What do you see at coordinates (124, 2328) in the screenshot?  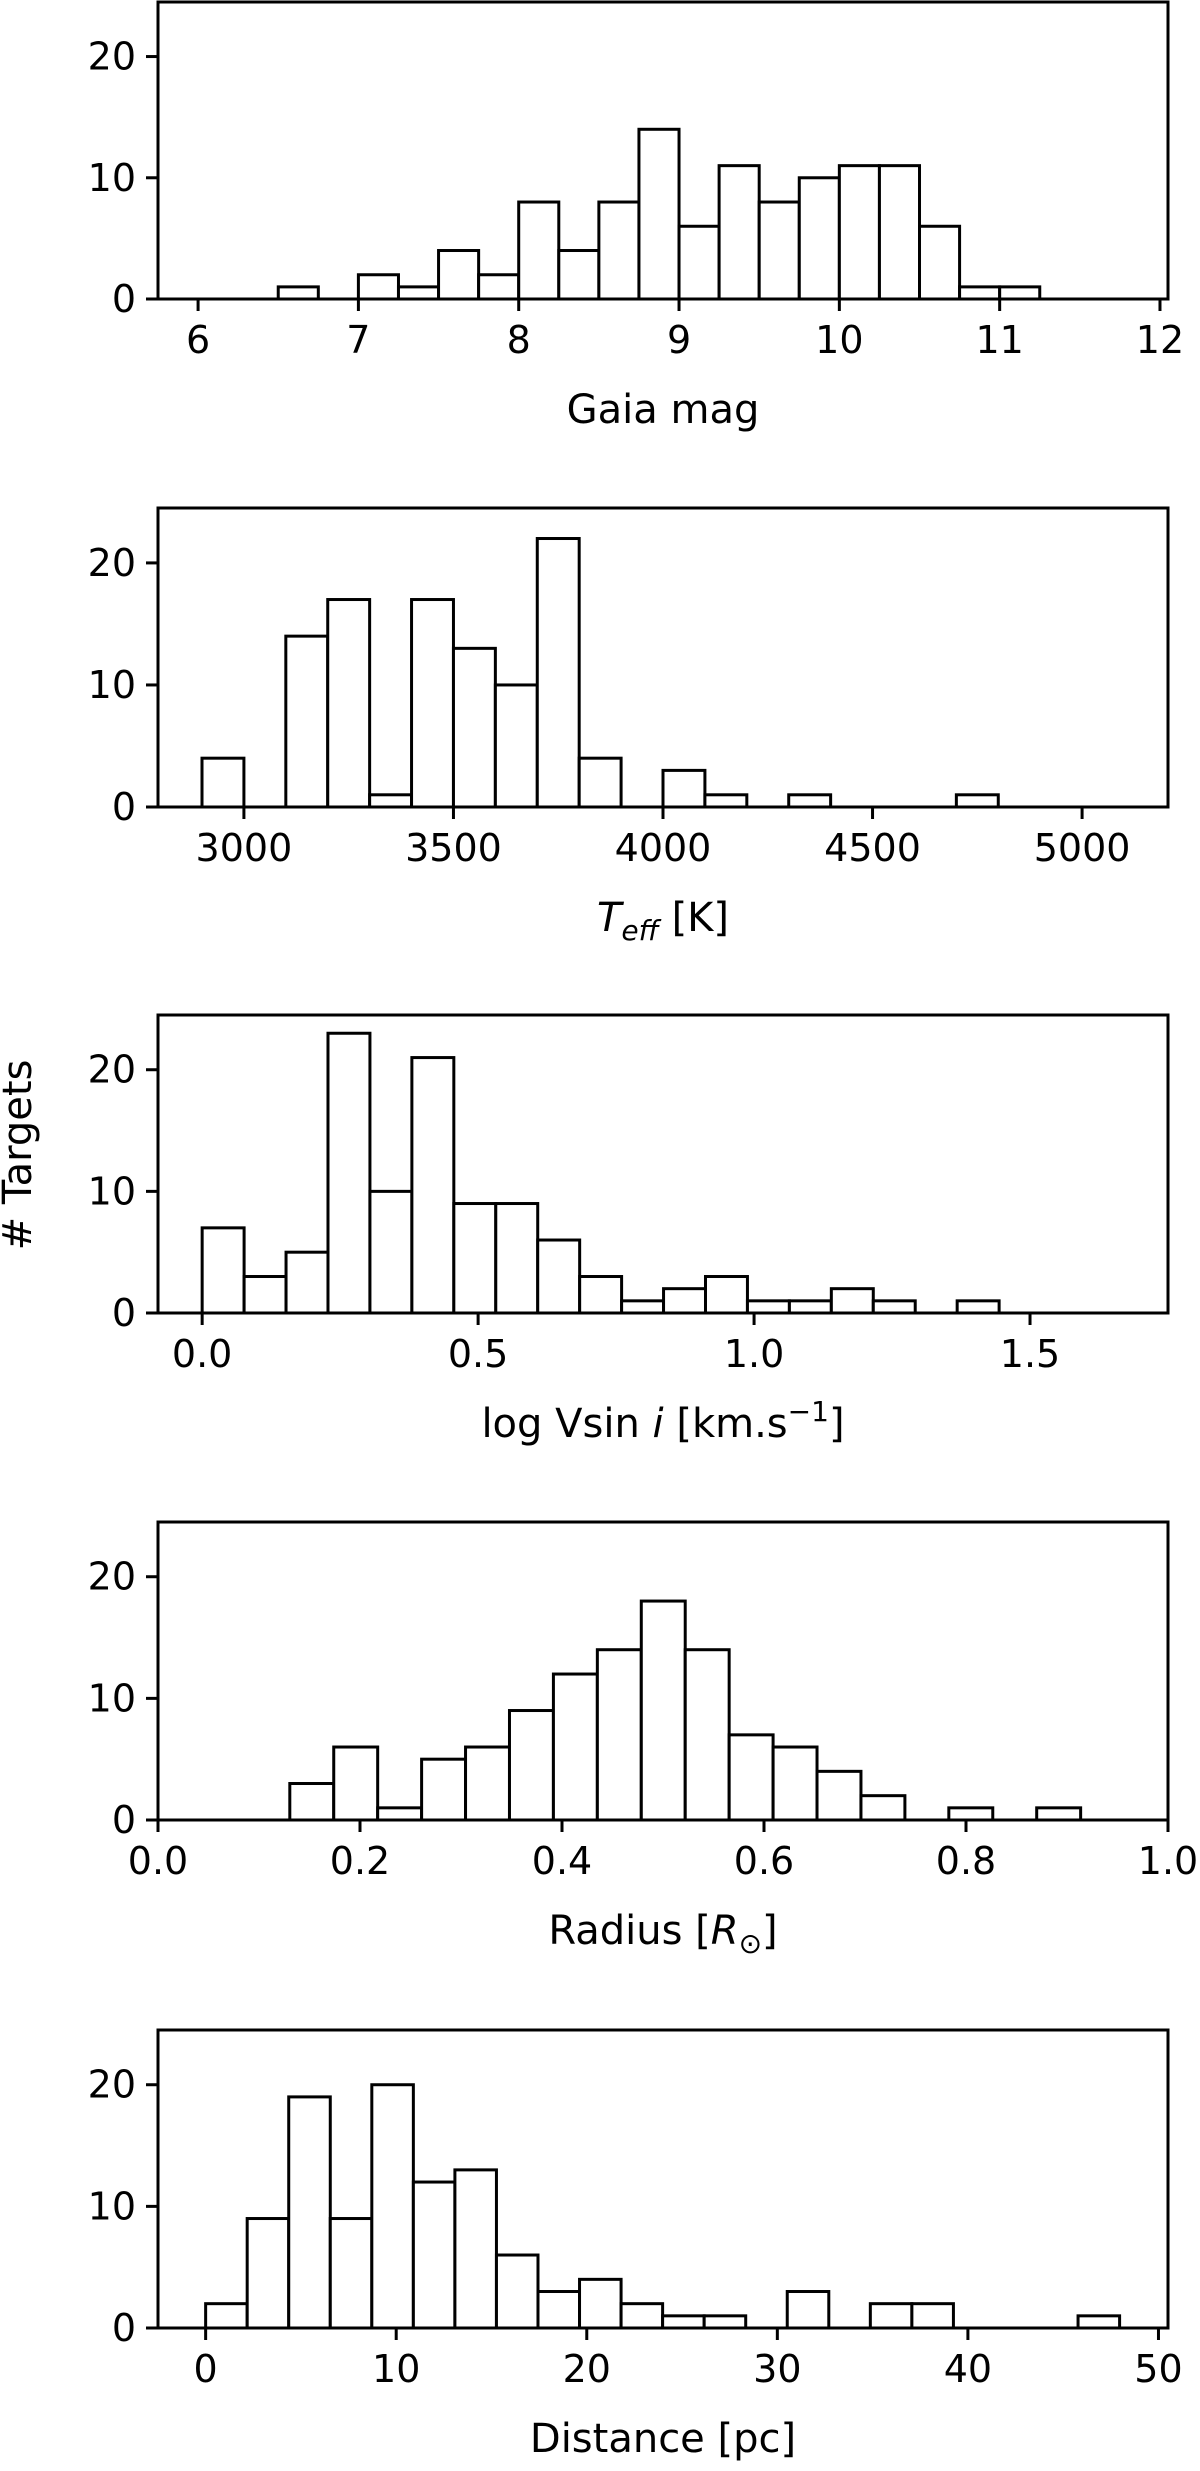 I see `distance-y-tick-label: 0` at bounding box center [124, 2328].